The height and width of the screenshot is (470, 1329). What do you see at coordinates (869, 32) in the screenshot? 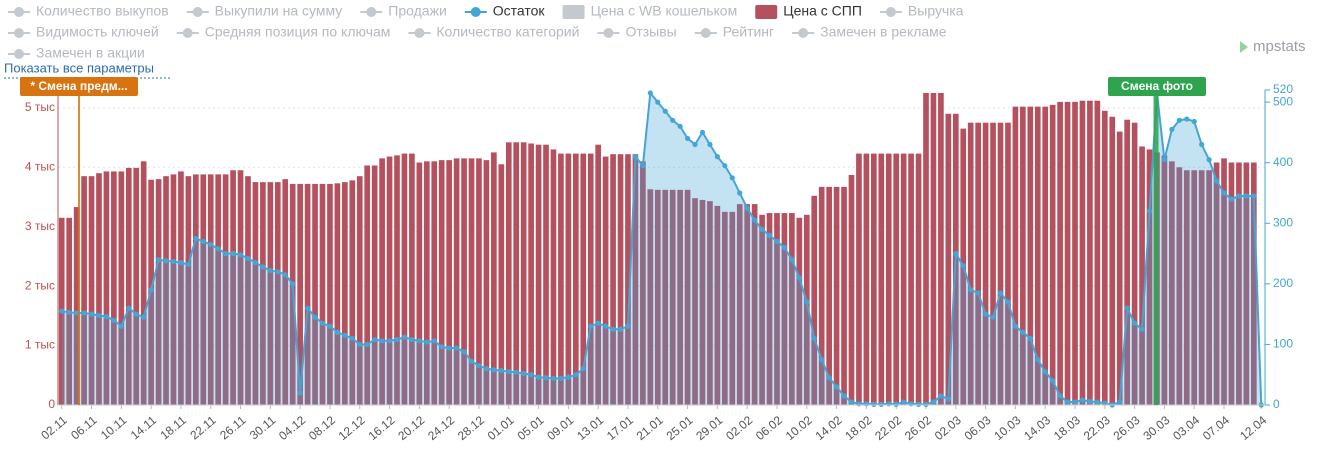
I see `legend-item: Замечен в рекламе` at bounding box center [869, 32].